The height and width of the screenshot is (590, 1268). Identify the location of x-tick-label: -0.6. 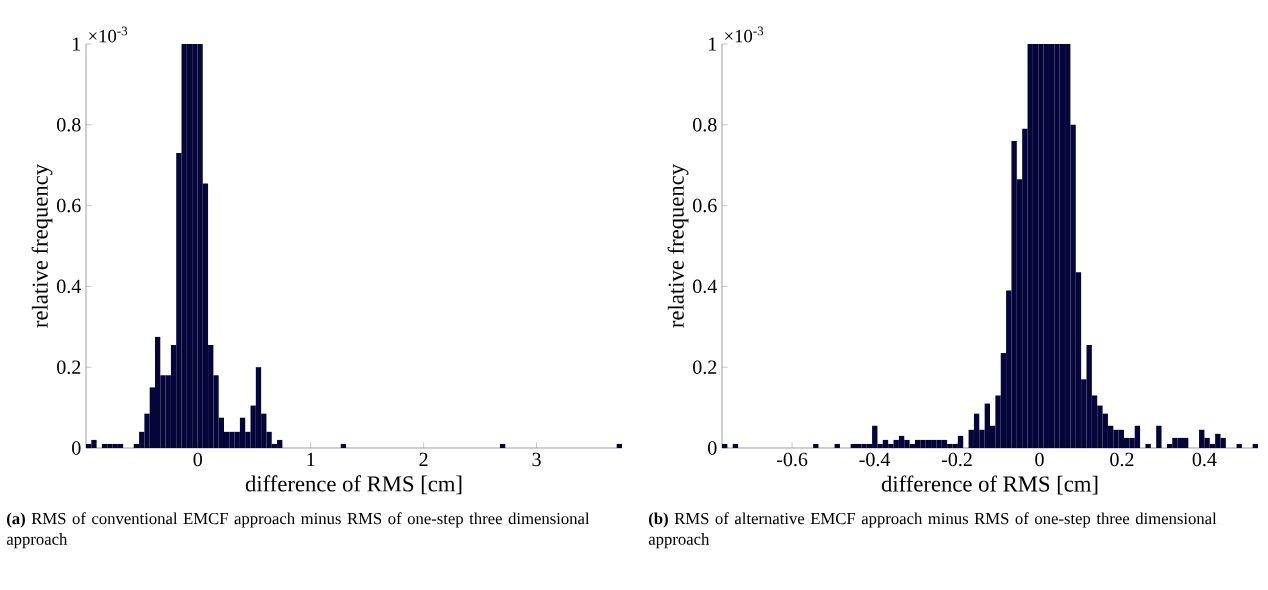
(792, 459).